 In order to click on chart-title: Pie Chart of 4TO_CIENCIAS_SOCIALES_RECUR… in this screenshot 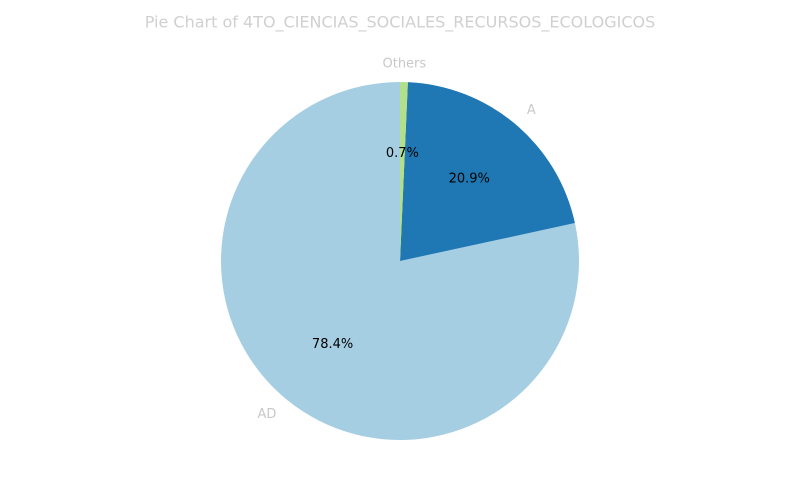, I will do `click(400, 23)`.